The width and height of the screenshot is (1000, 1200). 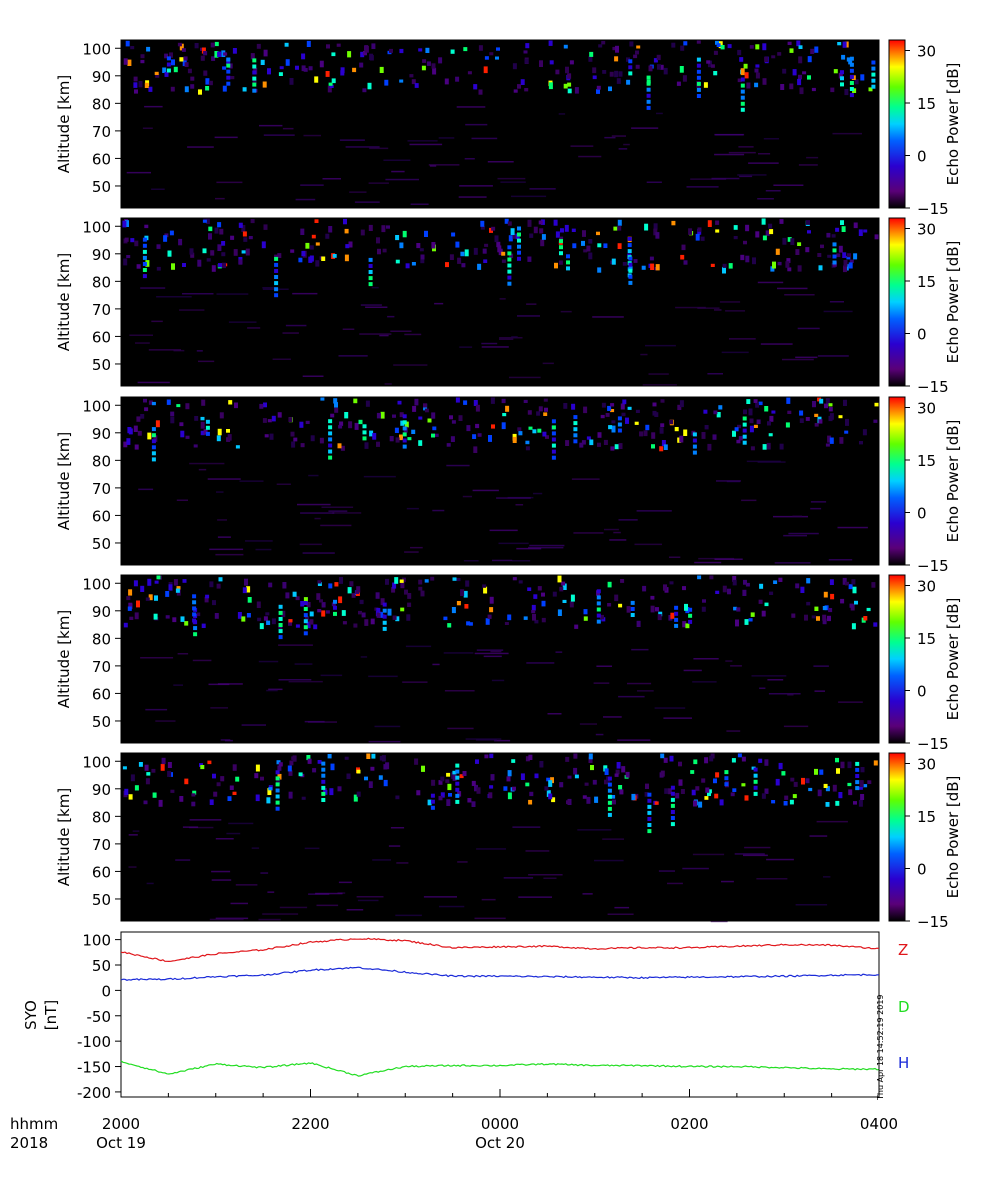 What do you see at coordinates (121, 1143) in the screenshot?
I see `x-tick-date: Oct 19` at bounding box center [121, 1143].